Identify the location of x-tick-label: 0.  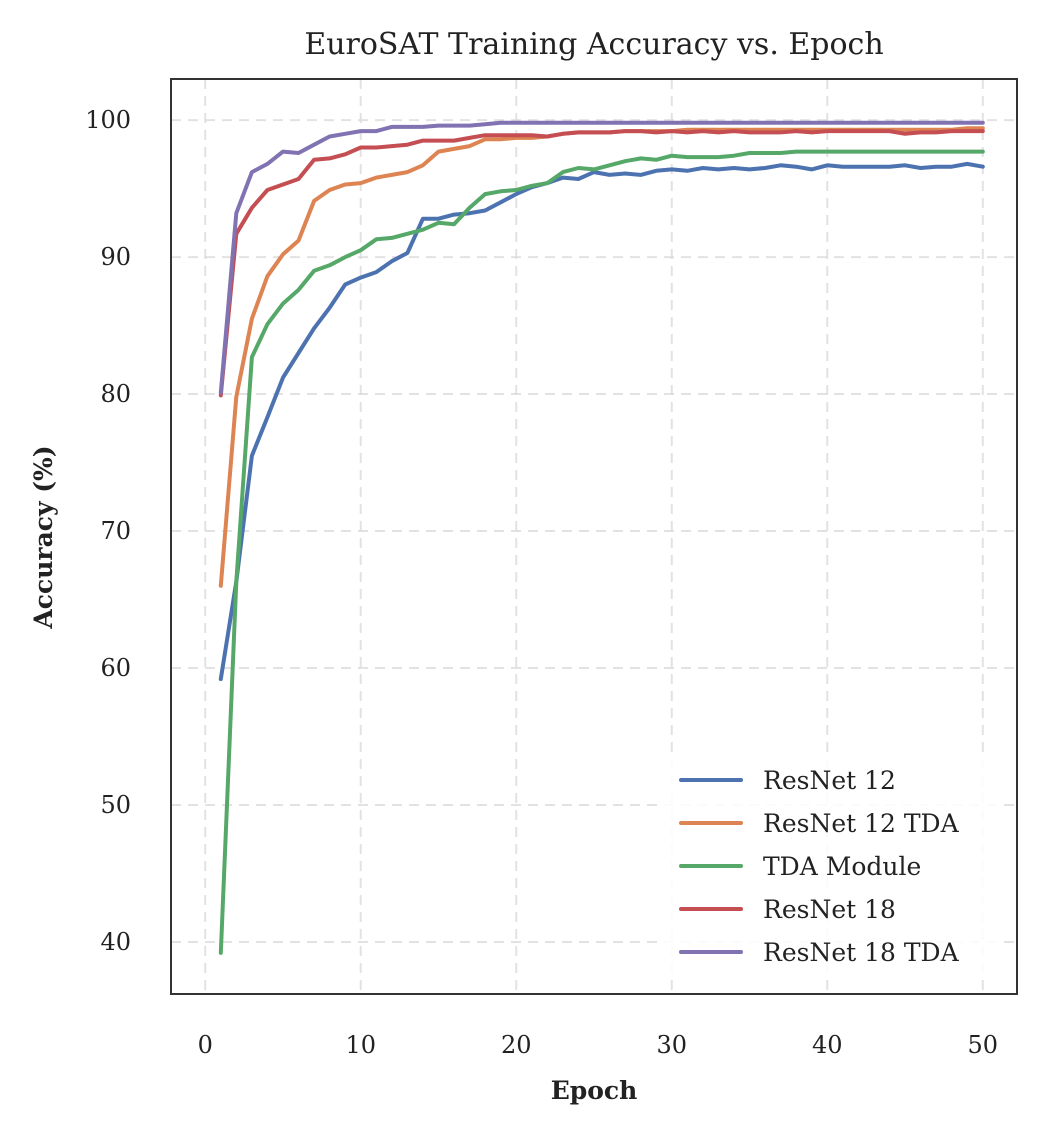
(205, 1045).